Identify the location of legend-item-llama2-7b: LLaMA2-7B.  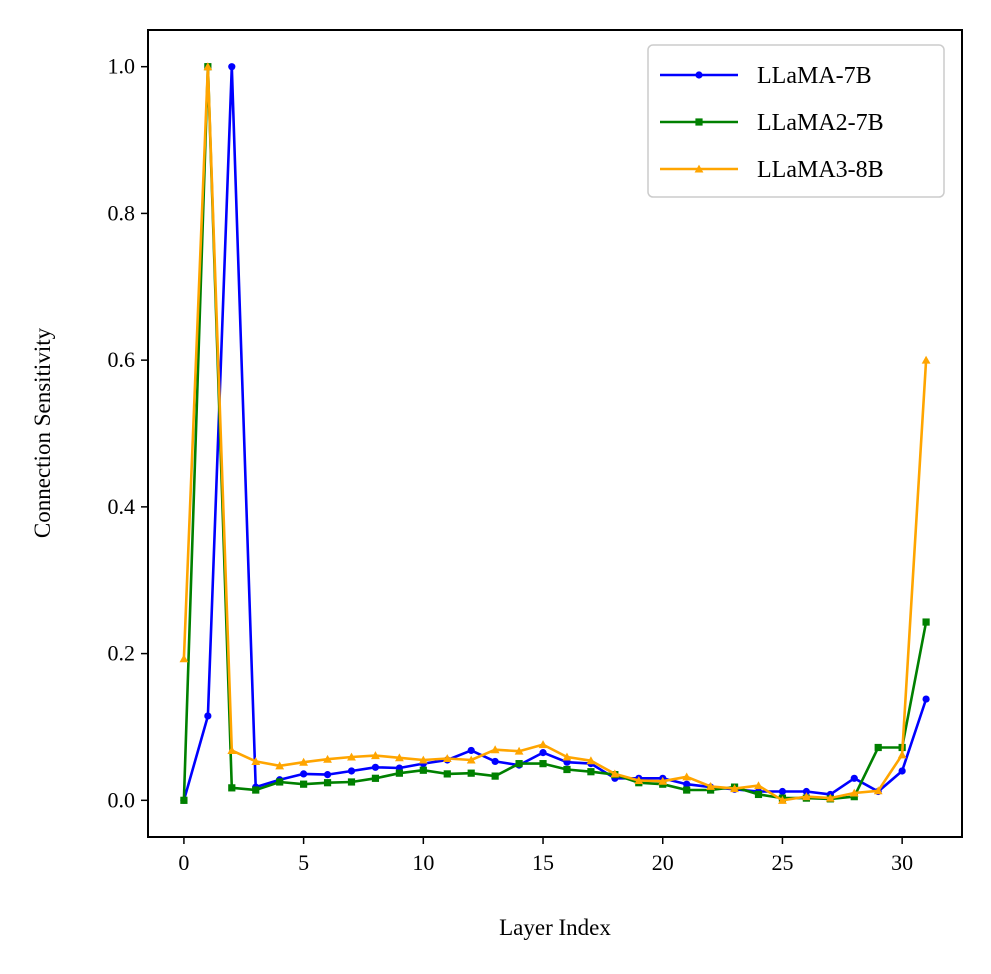
(772, 123).